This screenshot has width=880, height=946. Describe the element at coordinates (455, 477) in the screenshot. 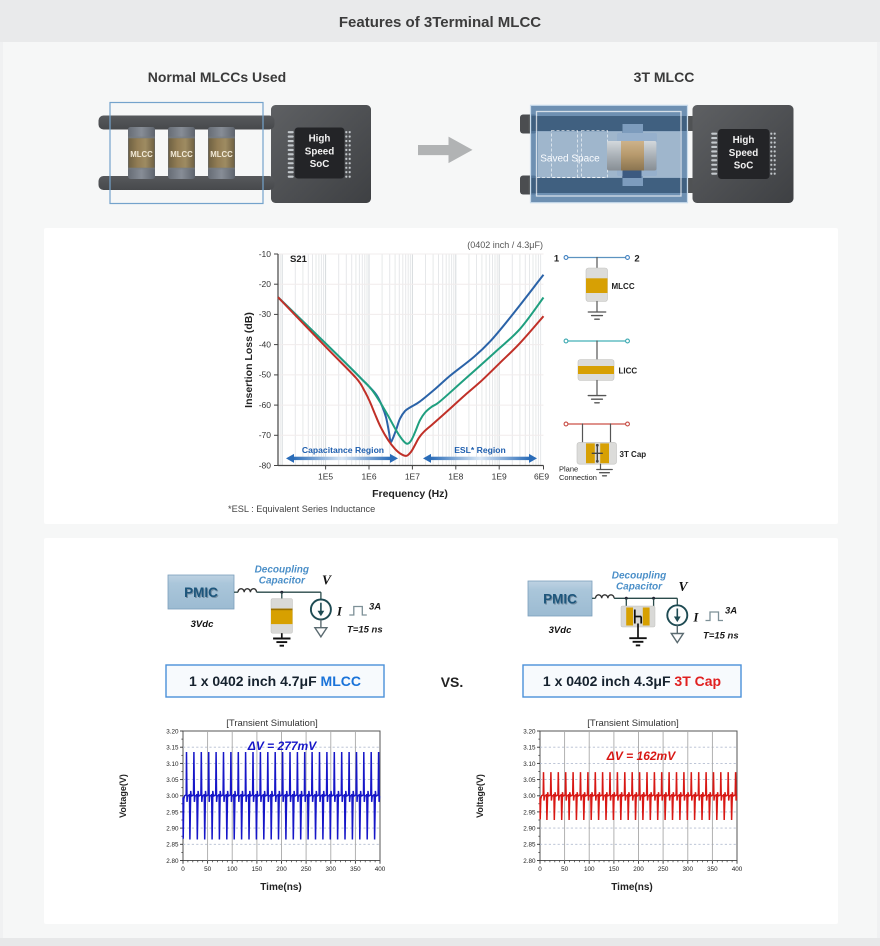

I see `svg-text: 1E8` at that location.